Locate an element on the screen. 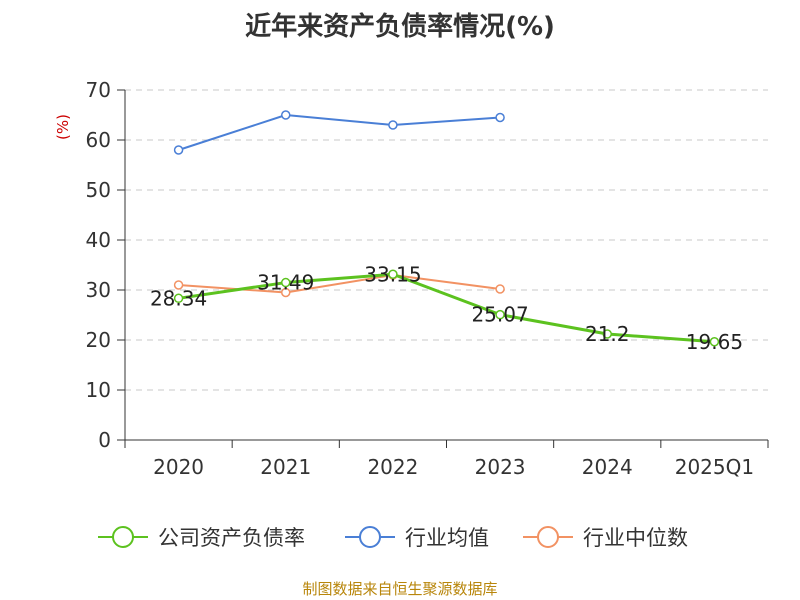  legend: 公司资产负债率 行业均值 行业中位数 is located at coordinates (393, 538).